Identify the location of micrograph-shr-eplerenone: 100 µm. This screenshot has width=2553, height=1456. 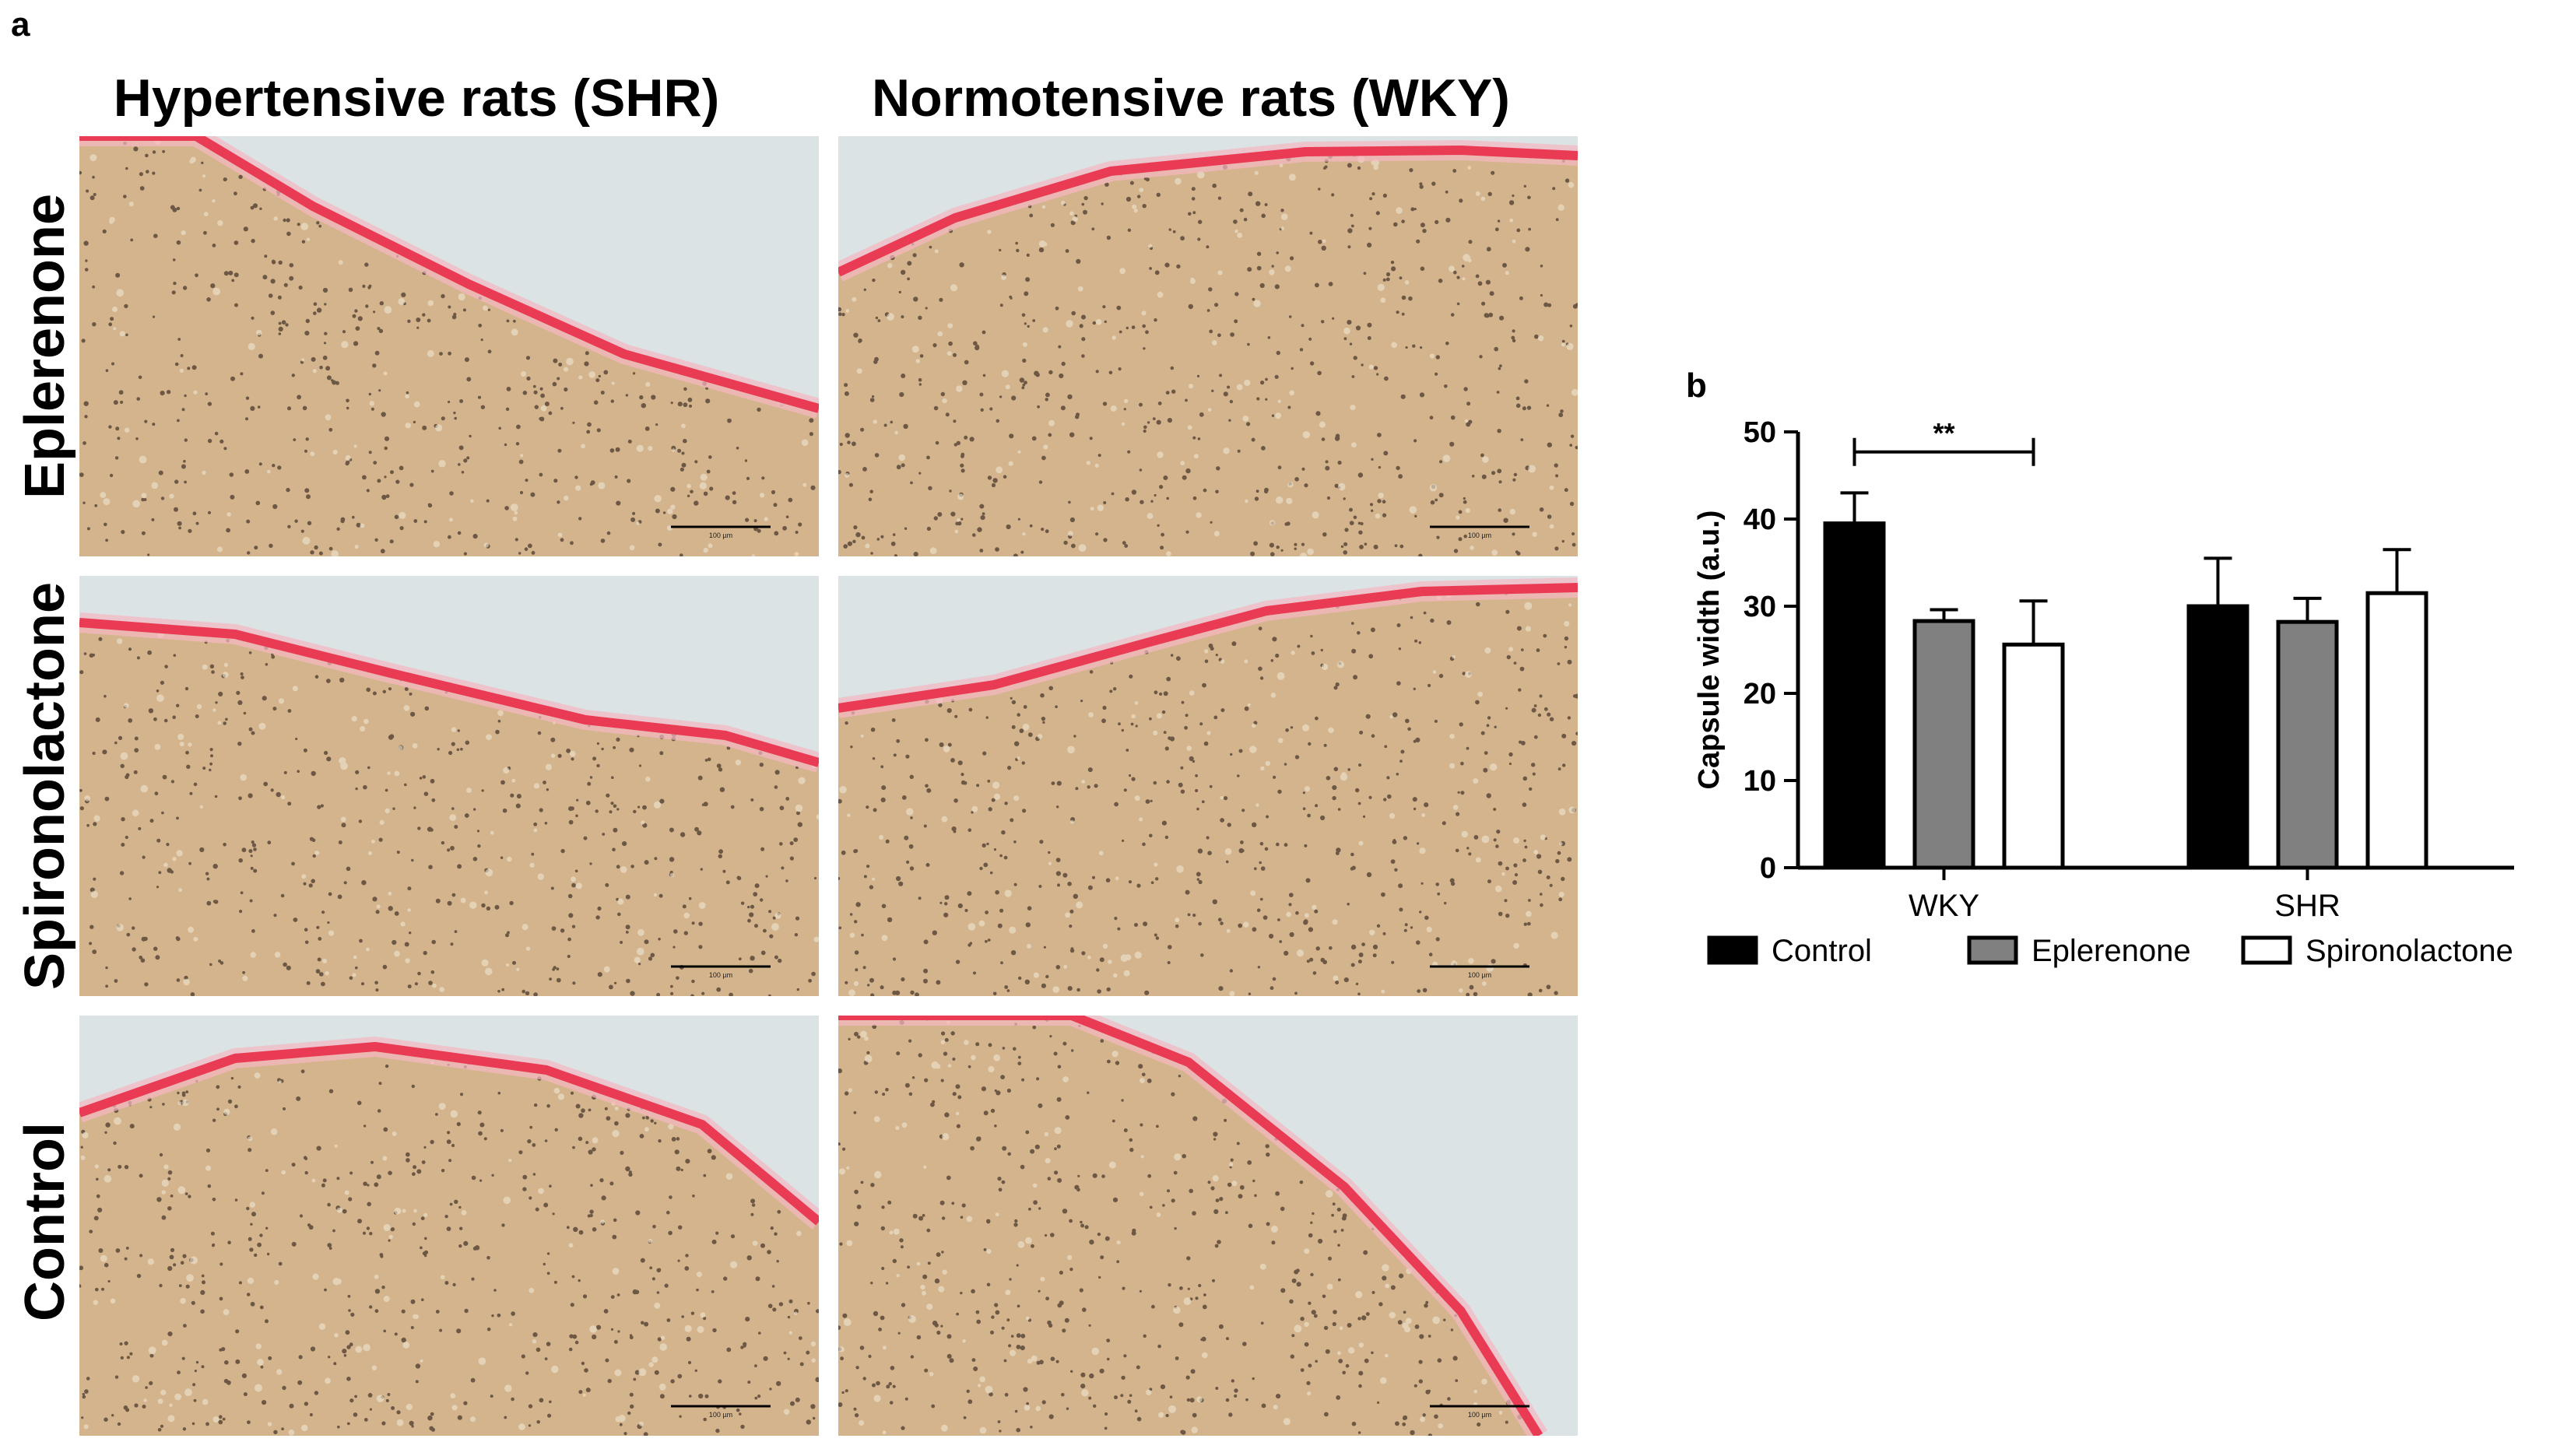
(449, 346).